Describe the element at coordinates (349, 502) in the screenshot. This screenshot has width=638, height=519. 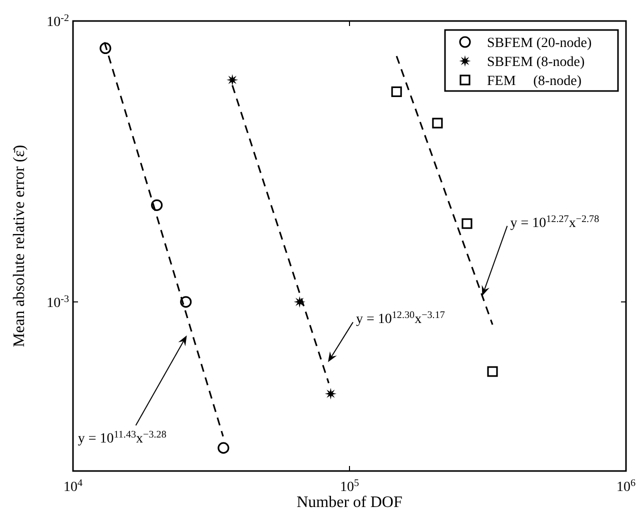
I see `x-axis-title: Number of DOF` at that location.